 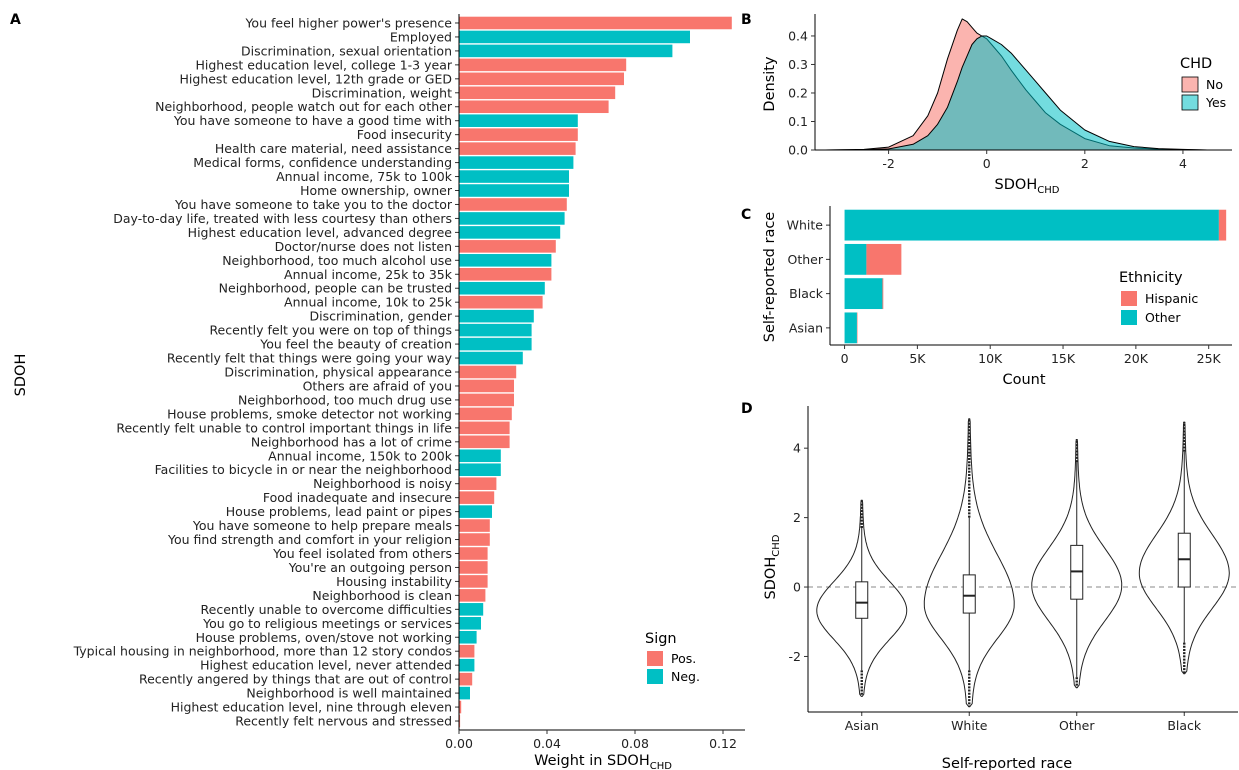 I want to click on panel-a-y-tick-label: Highest education level, advanced degree, so click(x=320, y=232).